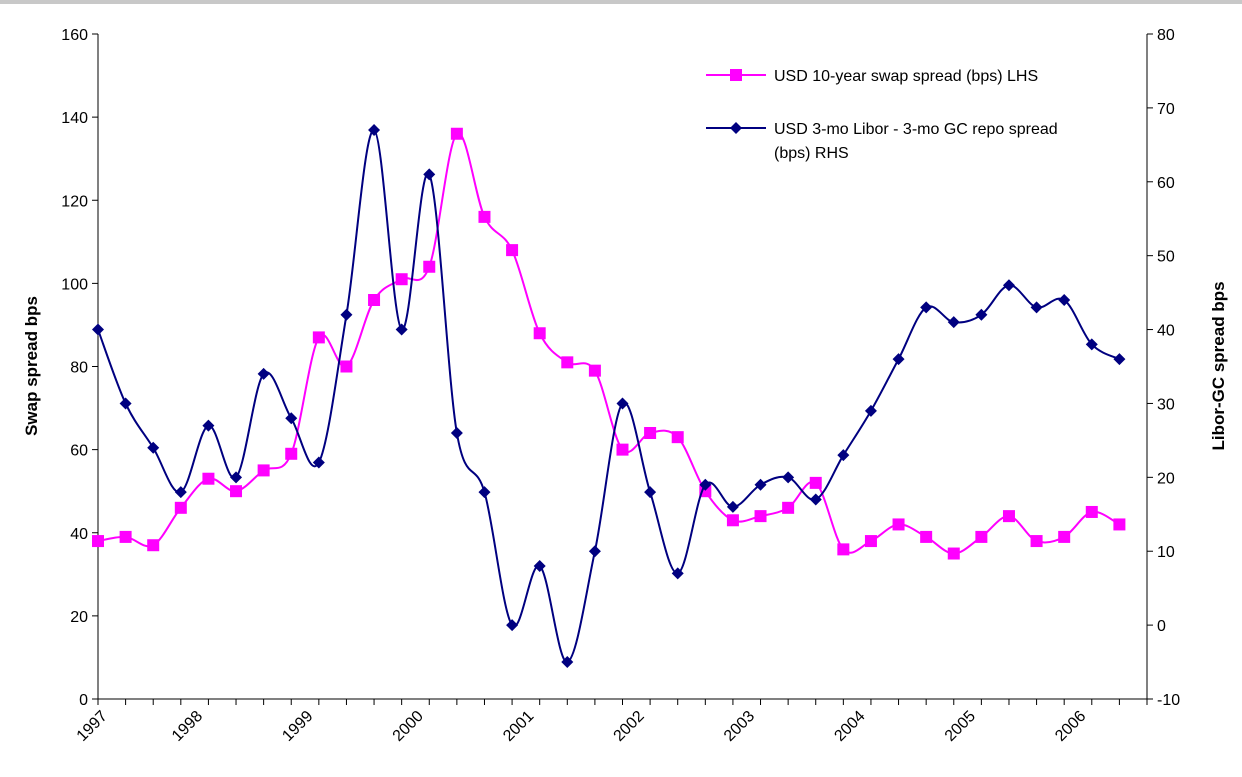 This screenshot has height=777, width=1242. I want to click on x-tick-label: 1998, so click(187, 726).